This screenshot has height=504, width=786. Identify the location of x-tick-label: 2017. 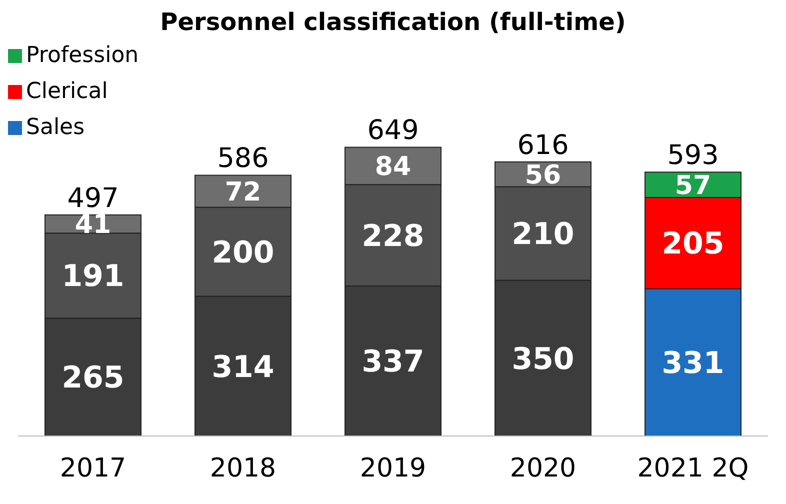
(93, 468).